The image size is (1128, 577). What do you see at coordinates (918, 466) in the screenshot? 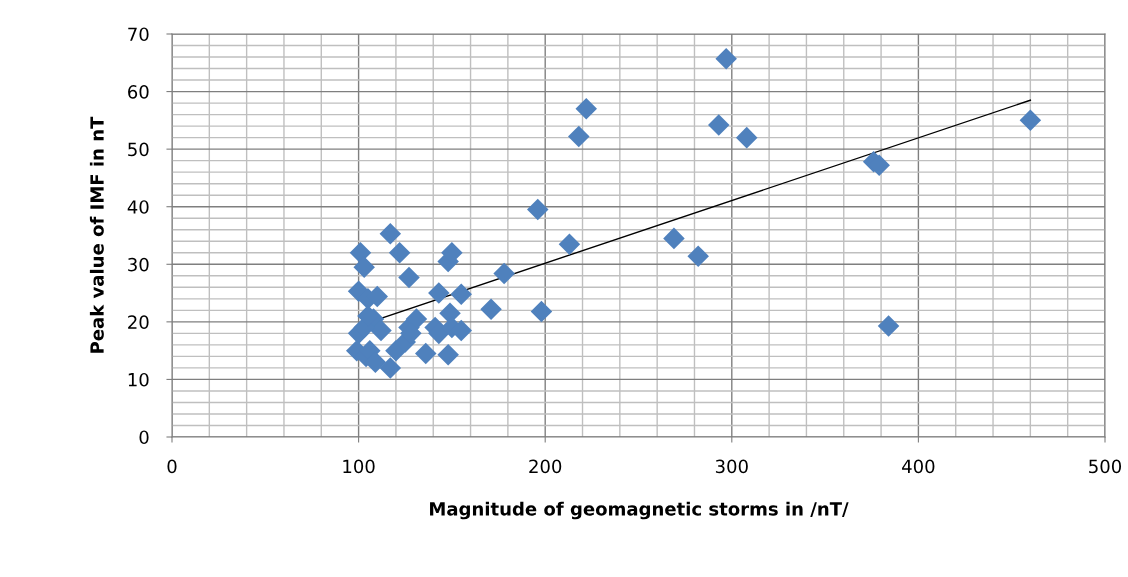
I see `x-tick-label: 400` at bounding box center [918, 466].